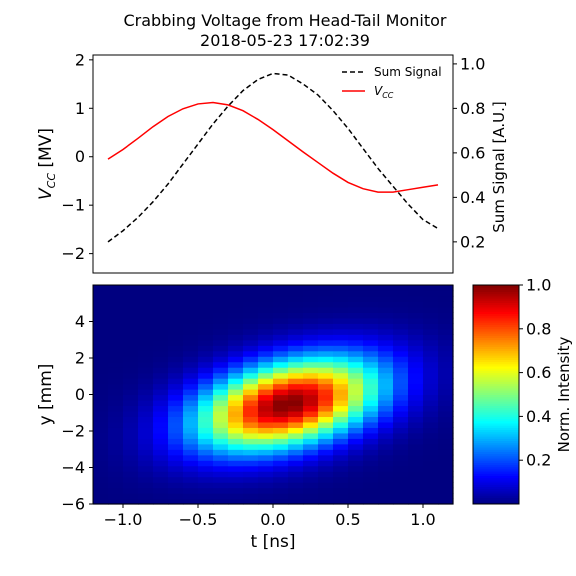 This screenshot has height=576, width=576. Describe the element at coordinates (538, 416) in the screenshot. I see `colorbar-tick-label: 0.4` at that location.